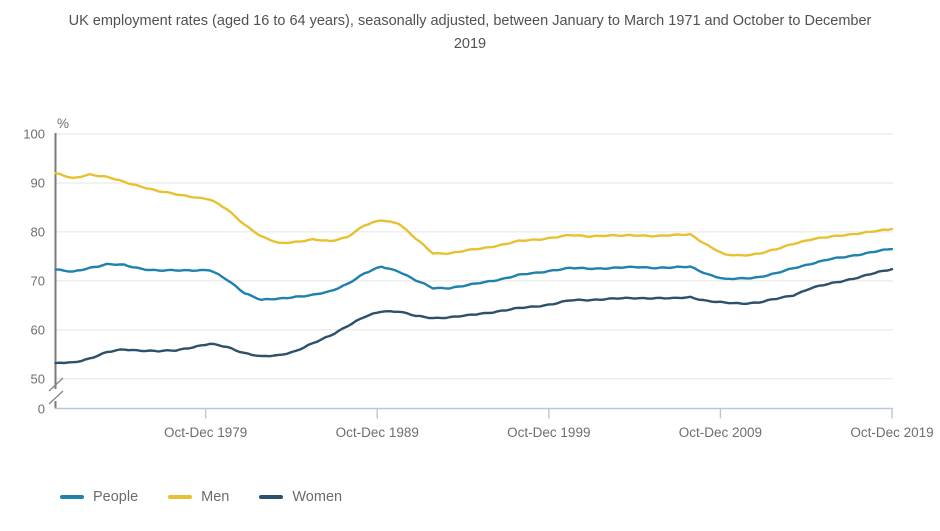 This screenshot has height=531, width=940. I want to click on y-axis: 100 90 80 70 60 50 0, so click(43, 272).